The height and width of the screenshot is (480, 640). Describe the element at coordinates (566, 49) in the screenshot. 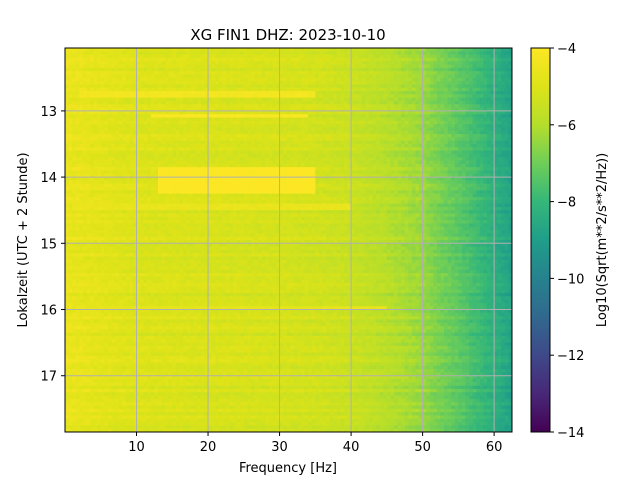

I see `colorbar-tick-label: −4` at that location.